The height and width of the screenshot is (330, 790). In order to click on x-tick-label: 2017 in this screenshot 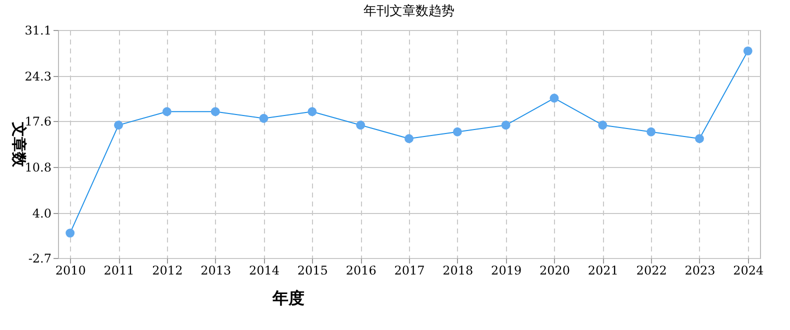, I will do `click(409, 271)`.